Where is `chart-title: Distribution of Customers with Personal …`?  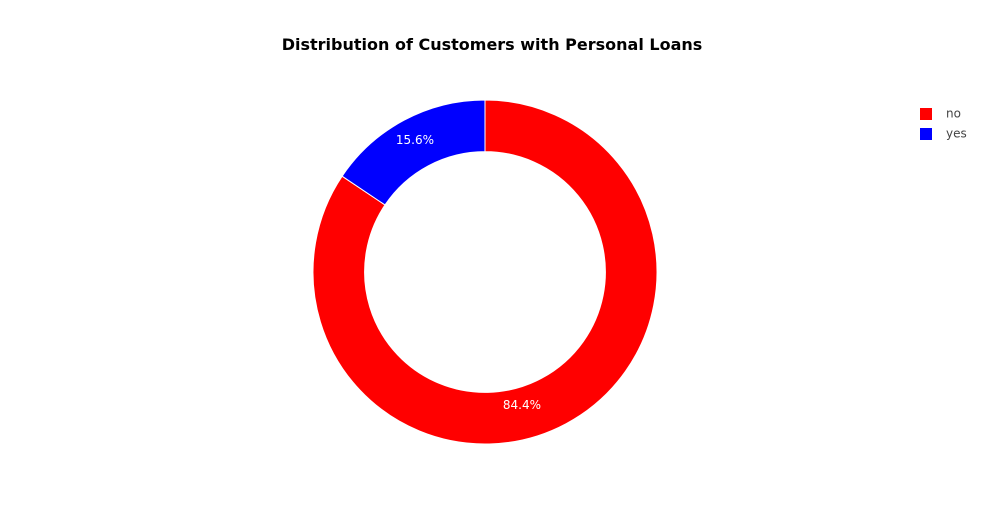 chart-title: Distribution of Customers with Personal … is located at coordinates (492, 44).